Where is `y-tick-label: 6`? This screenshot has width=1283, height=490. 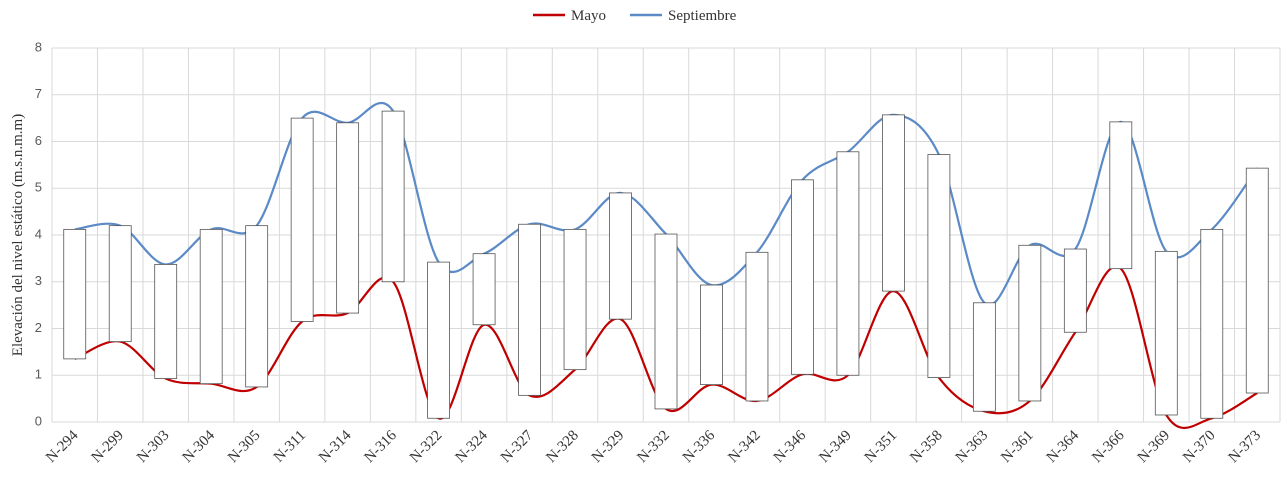 y-tick-label: 6 is located at coordinates (38, 140).